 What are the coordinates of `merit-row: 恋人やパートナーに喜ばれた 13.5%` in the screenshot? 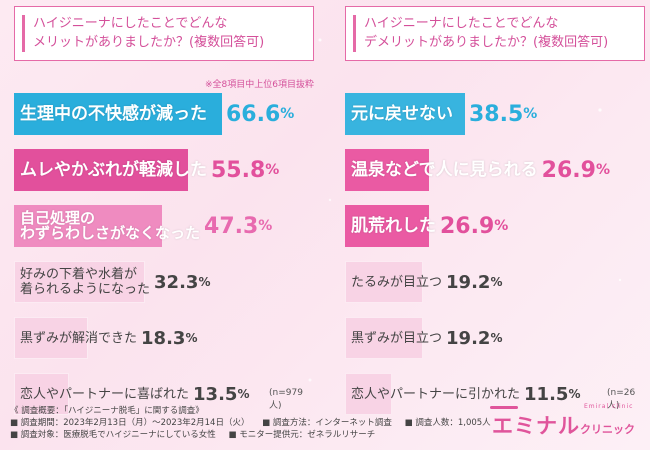 It's located at (164, 394).